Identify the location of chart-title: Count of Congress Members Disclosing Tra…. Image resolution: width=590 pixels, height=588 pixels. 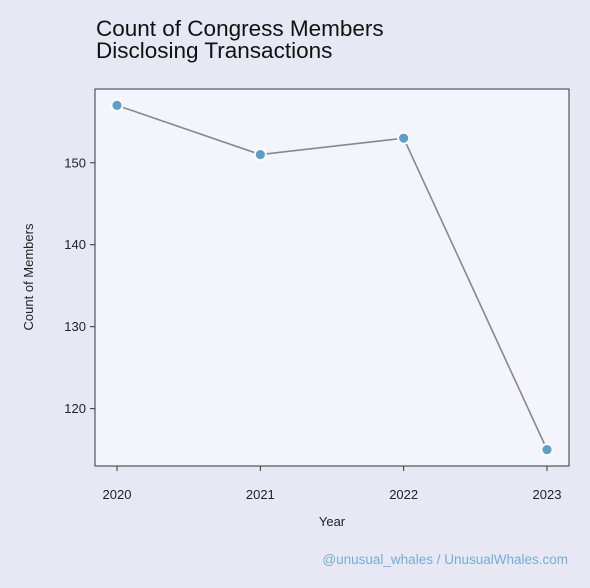
(240, 39).